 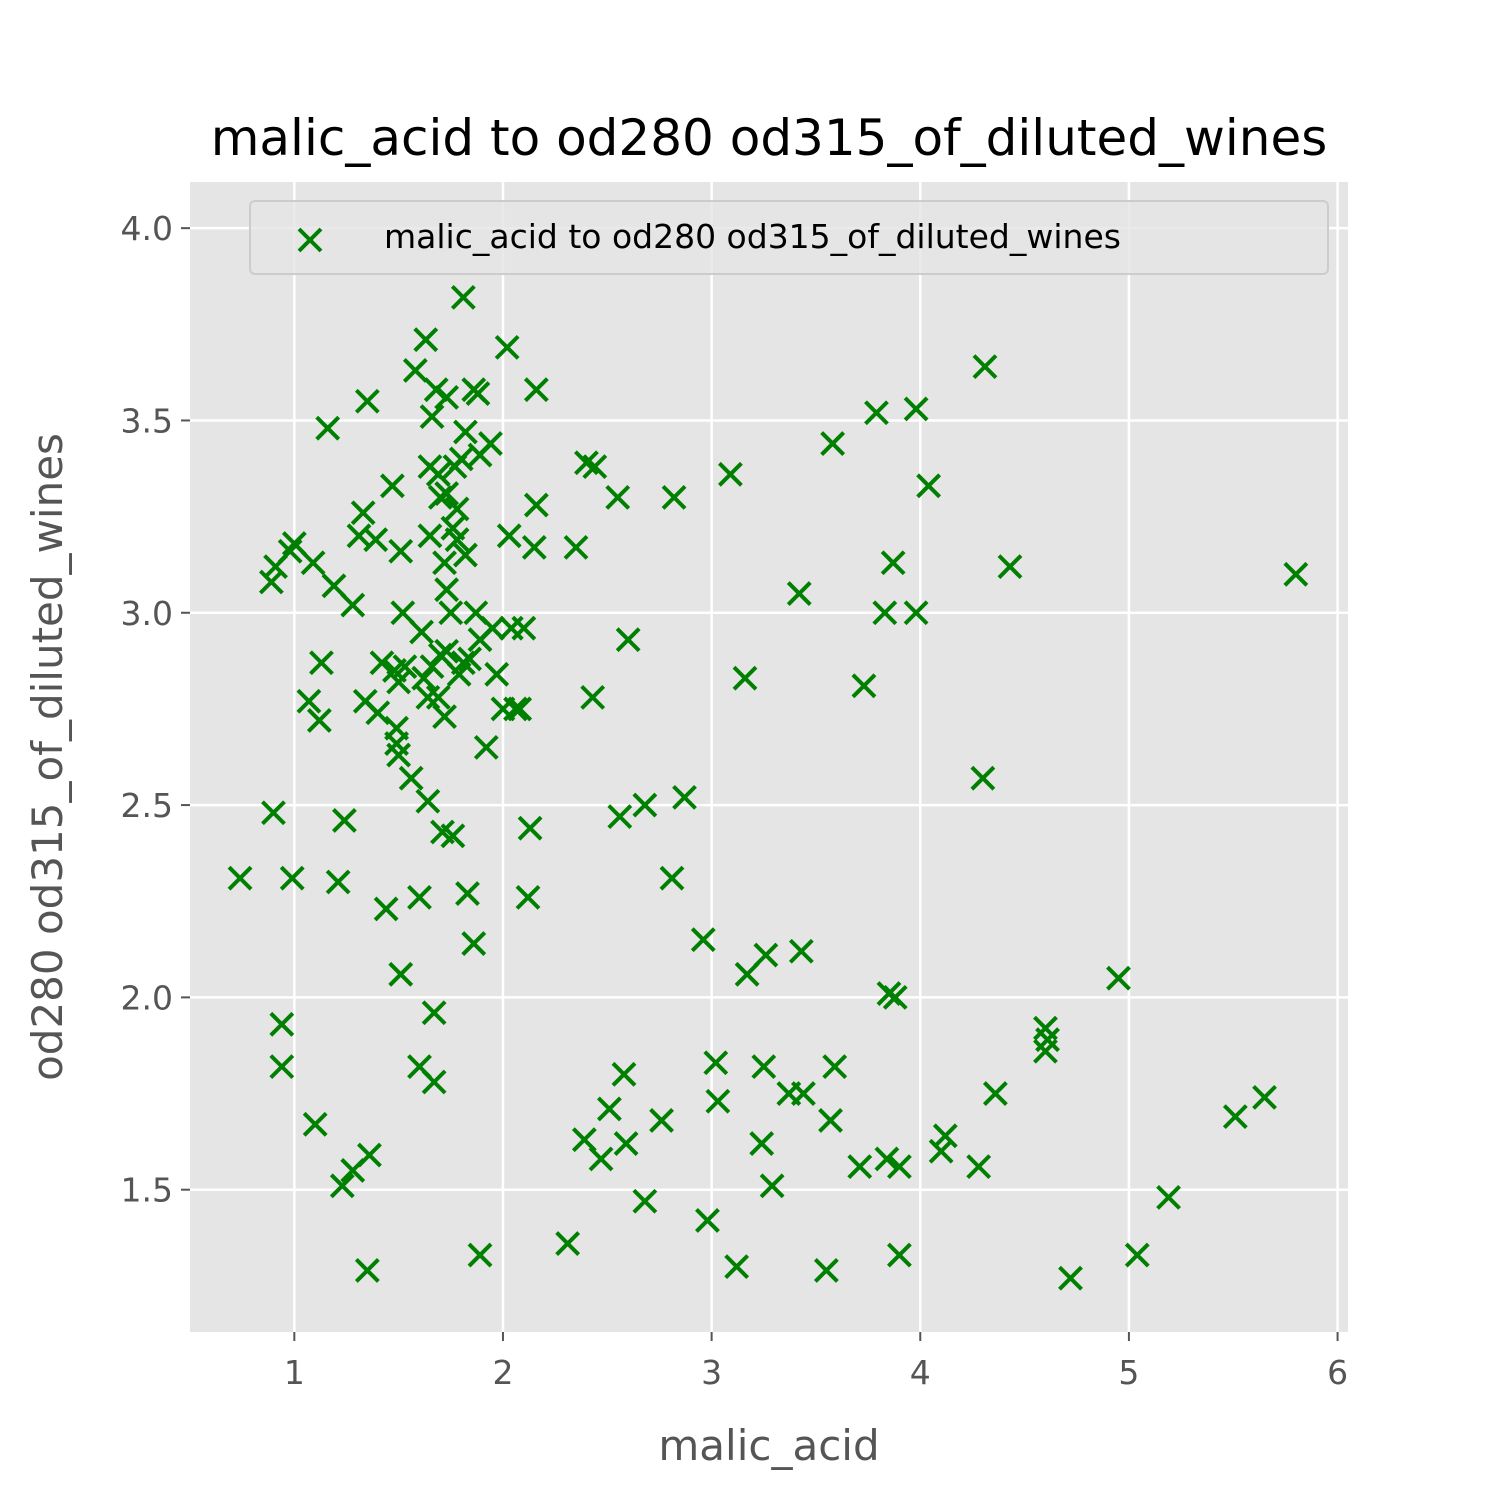 I want to click on legend-marker-x, so click(x=310, y=240).